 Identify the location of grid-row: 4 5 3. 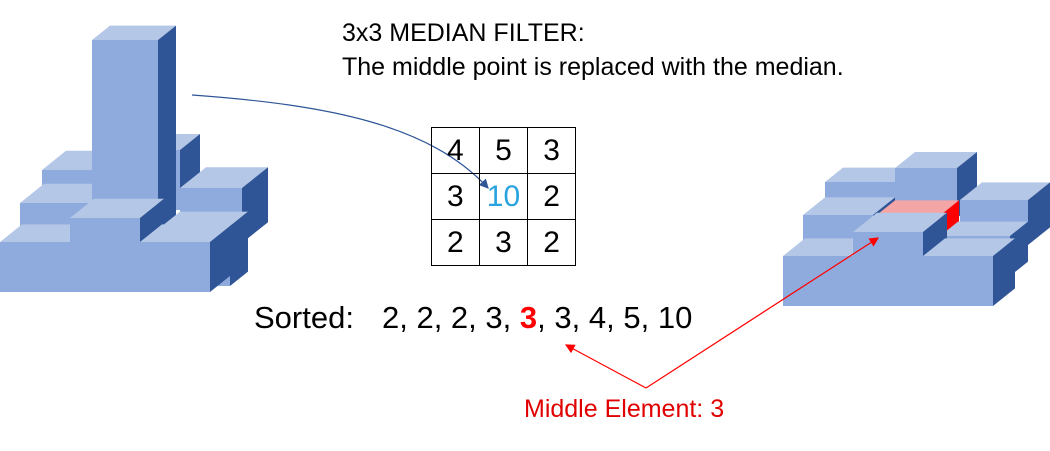
(503, 150).